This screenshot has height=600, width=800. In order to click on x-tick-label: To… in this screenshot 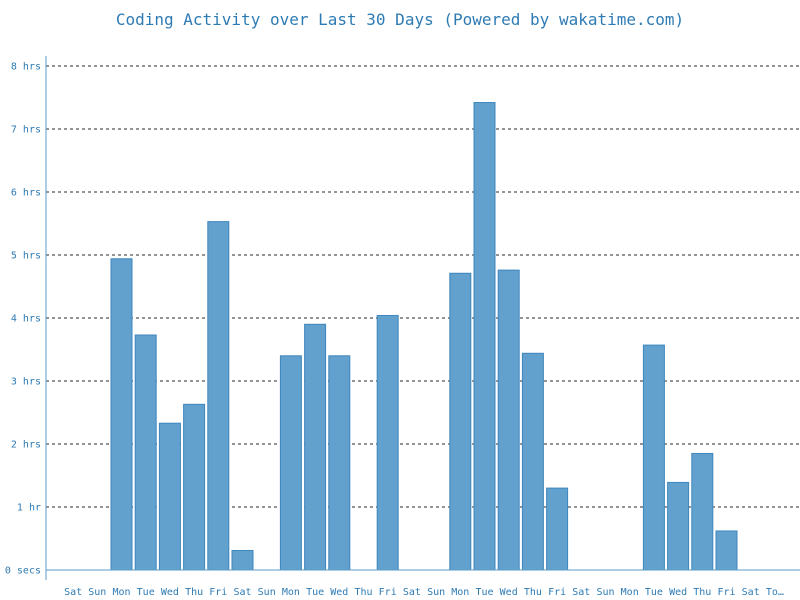, I will do `click(775, 592)`.